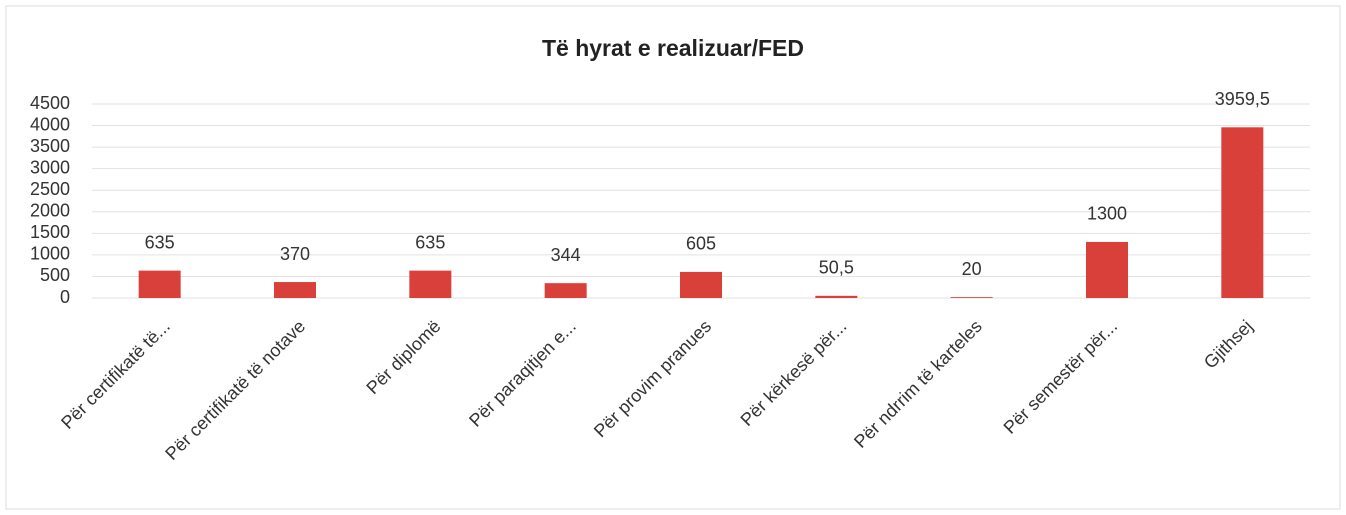 This screenshot has height=515, width=1346. What do you see at coordinates (836, 268) in the screenshot?
I see `value-label: 50,5` at bounding box center [836, 268].